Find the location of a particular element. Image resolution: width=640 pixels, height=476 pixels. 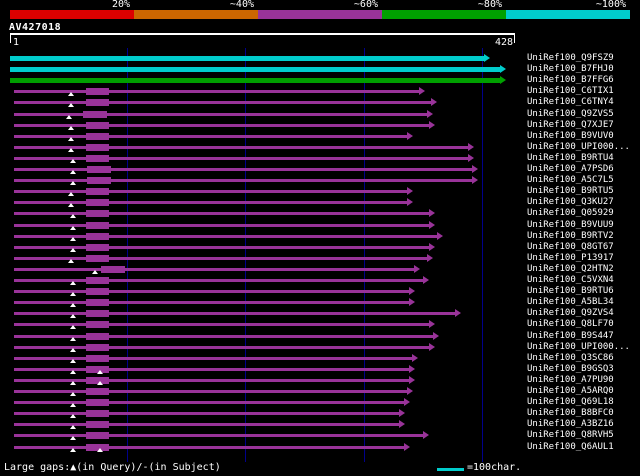

hit-label: UniRef100_Q9ZVS5 is located at coordinates (570, 113).